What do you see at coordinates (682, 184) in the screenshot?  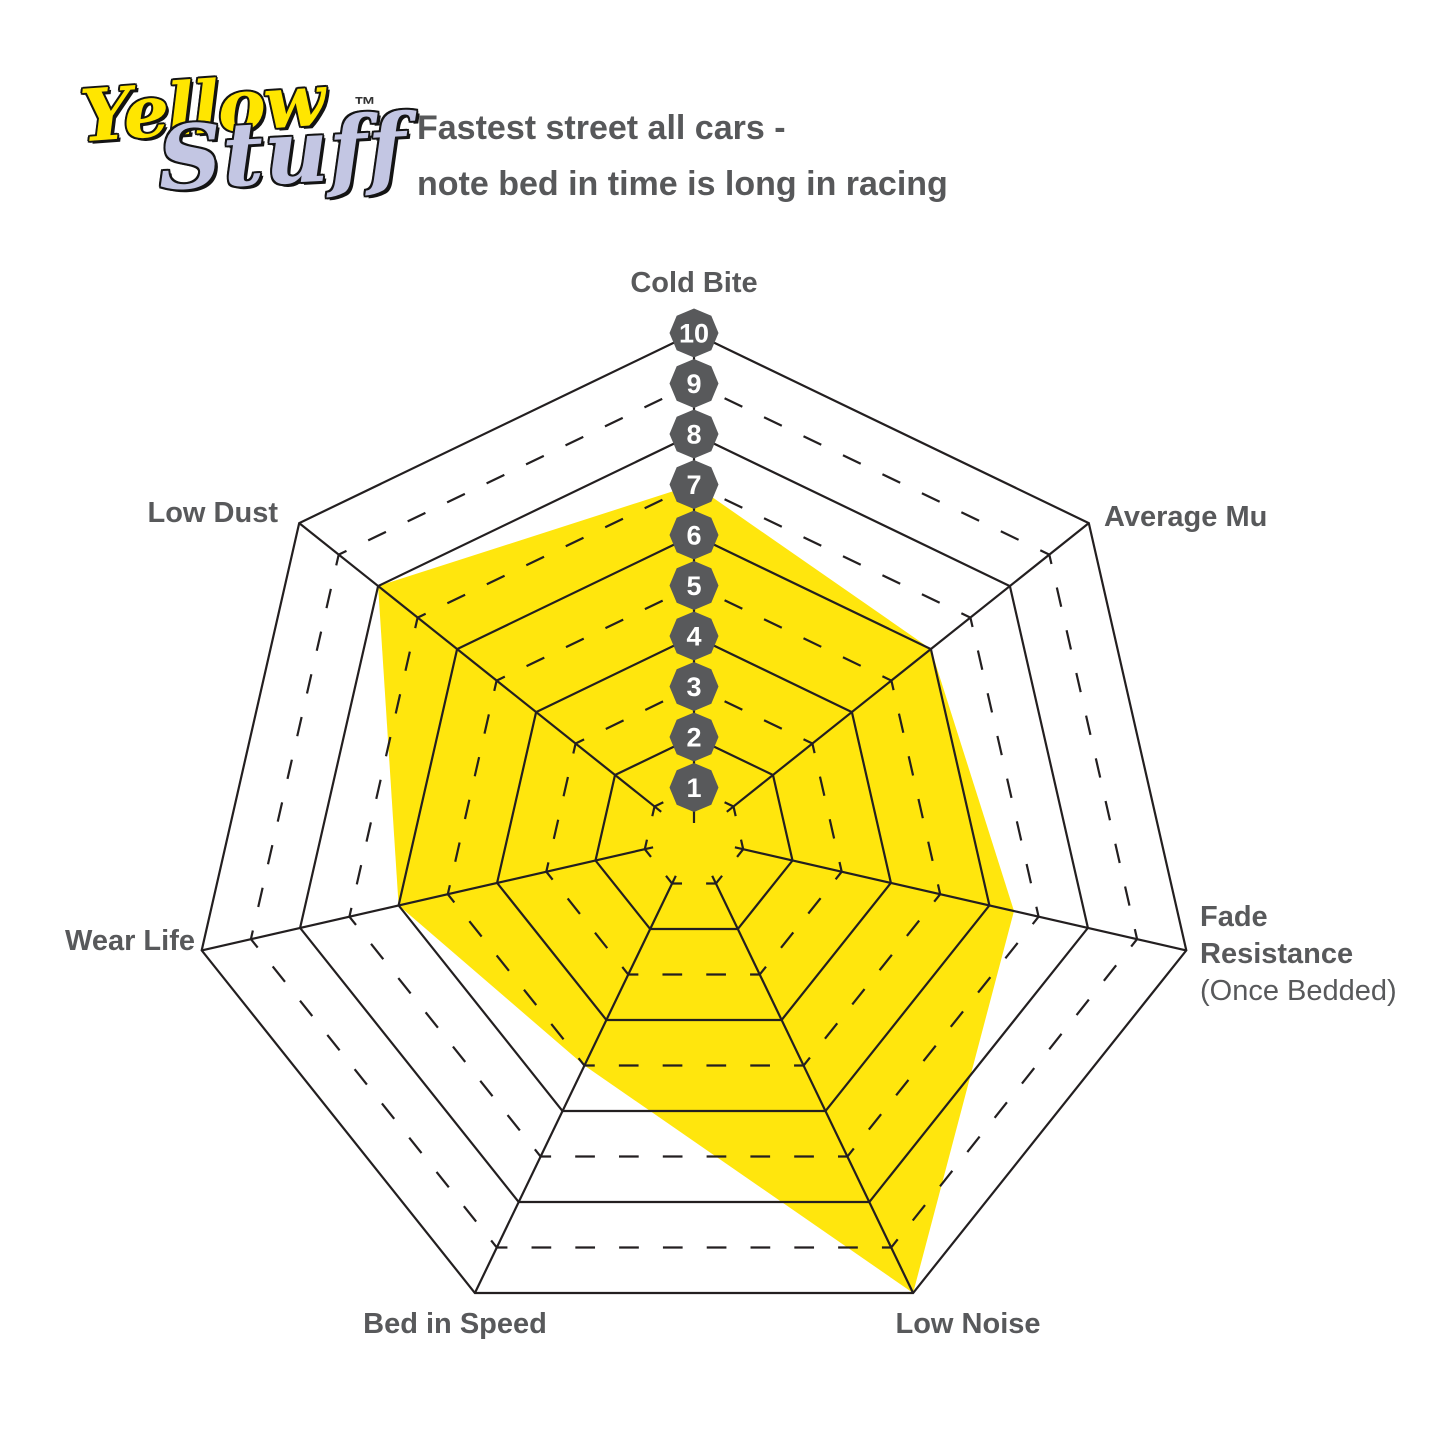 I see `chart-title-line2: note bed in time is long in racing` at bounding box center [682, 184].